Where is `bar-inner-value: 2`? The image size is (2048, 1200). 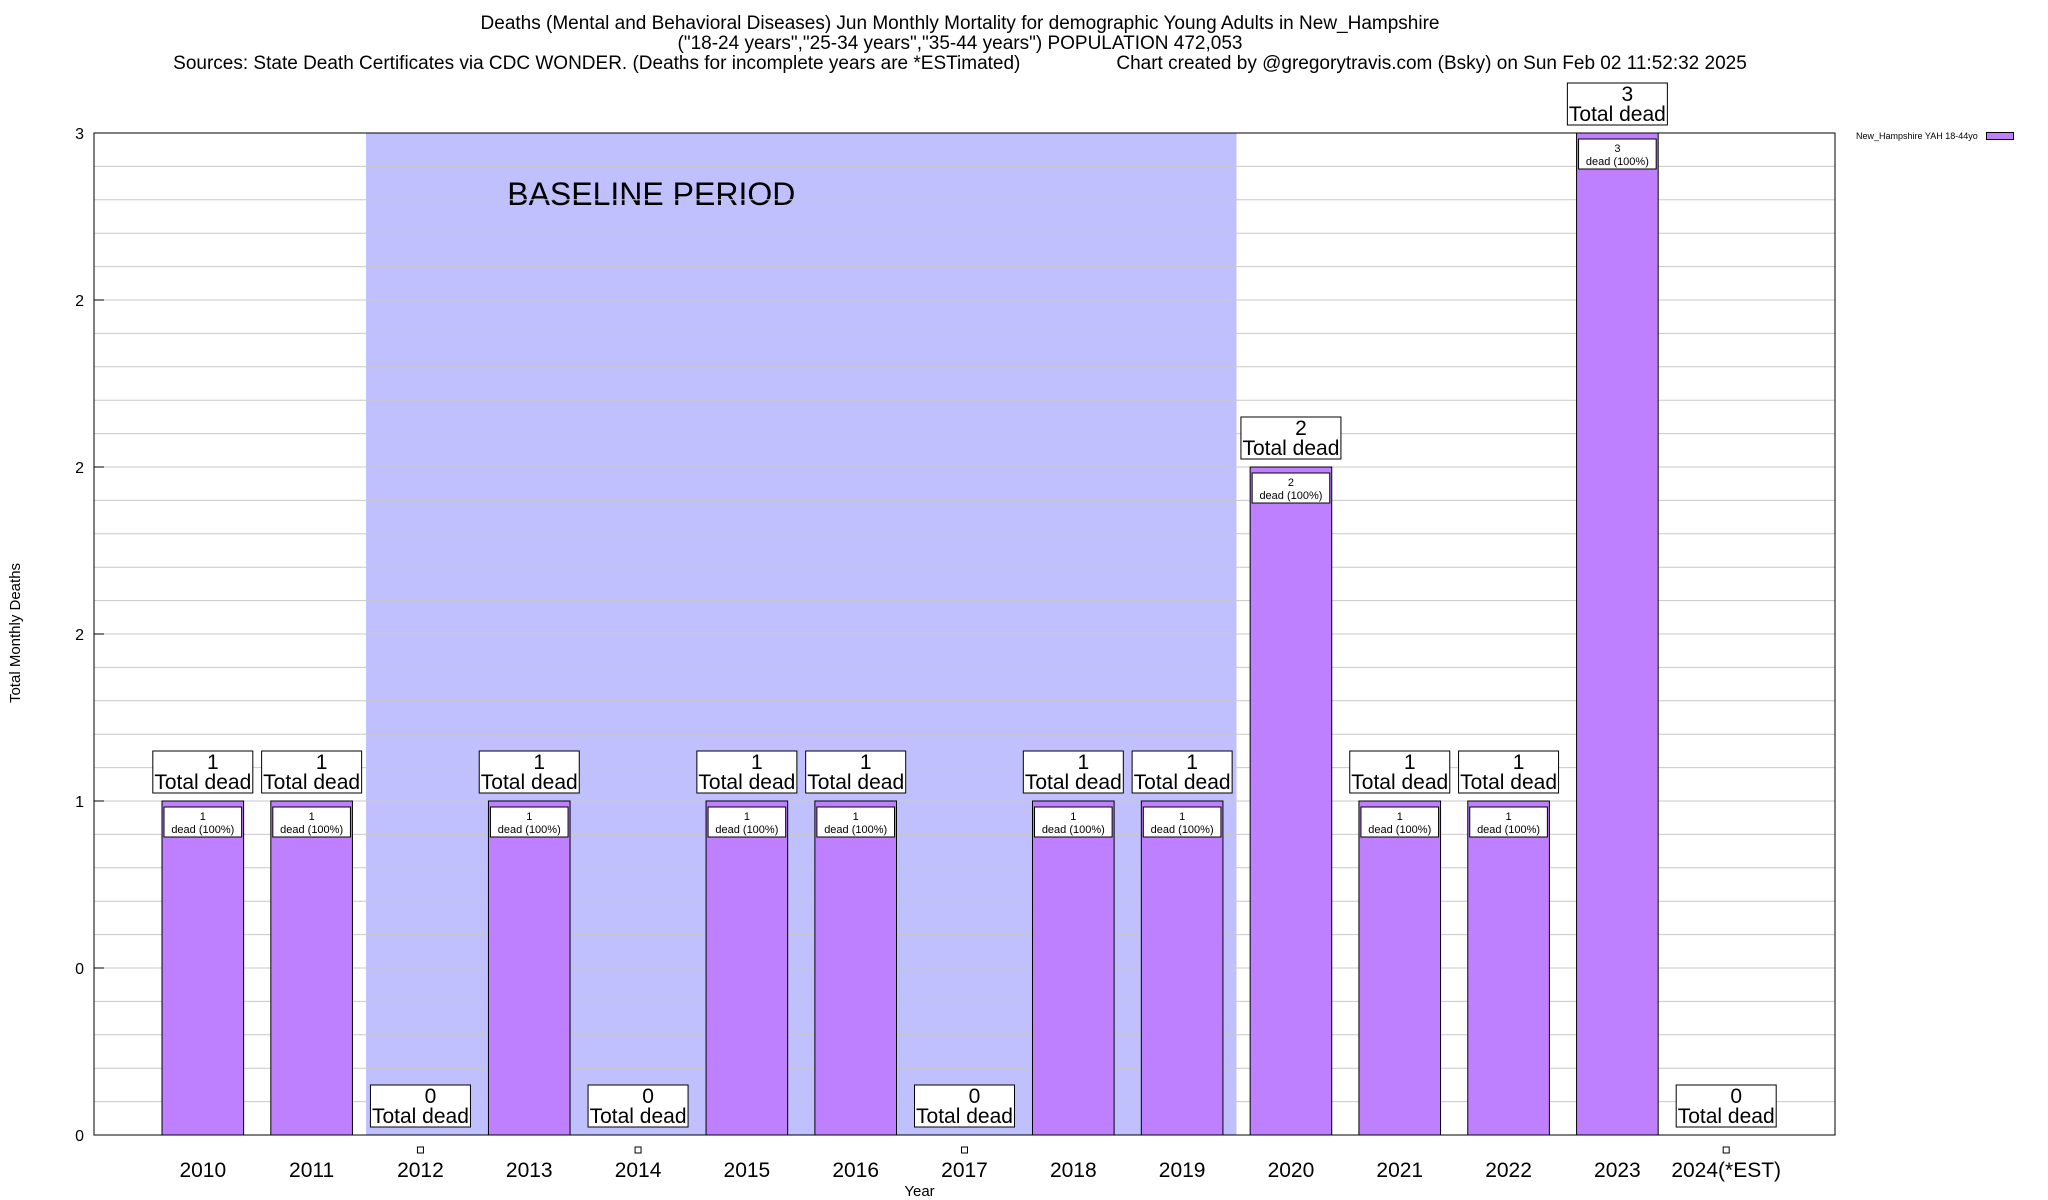 bar-inner-value: 2 is located at coordinates (1291, 483).